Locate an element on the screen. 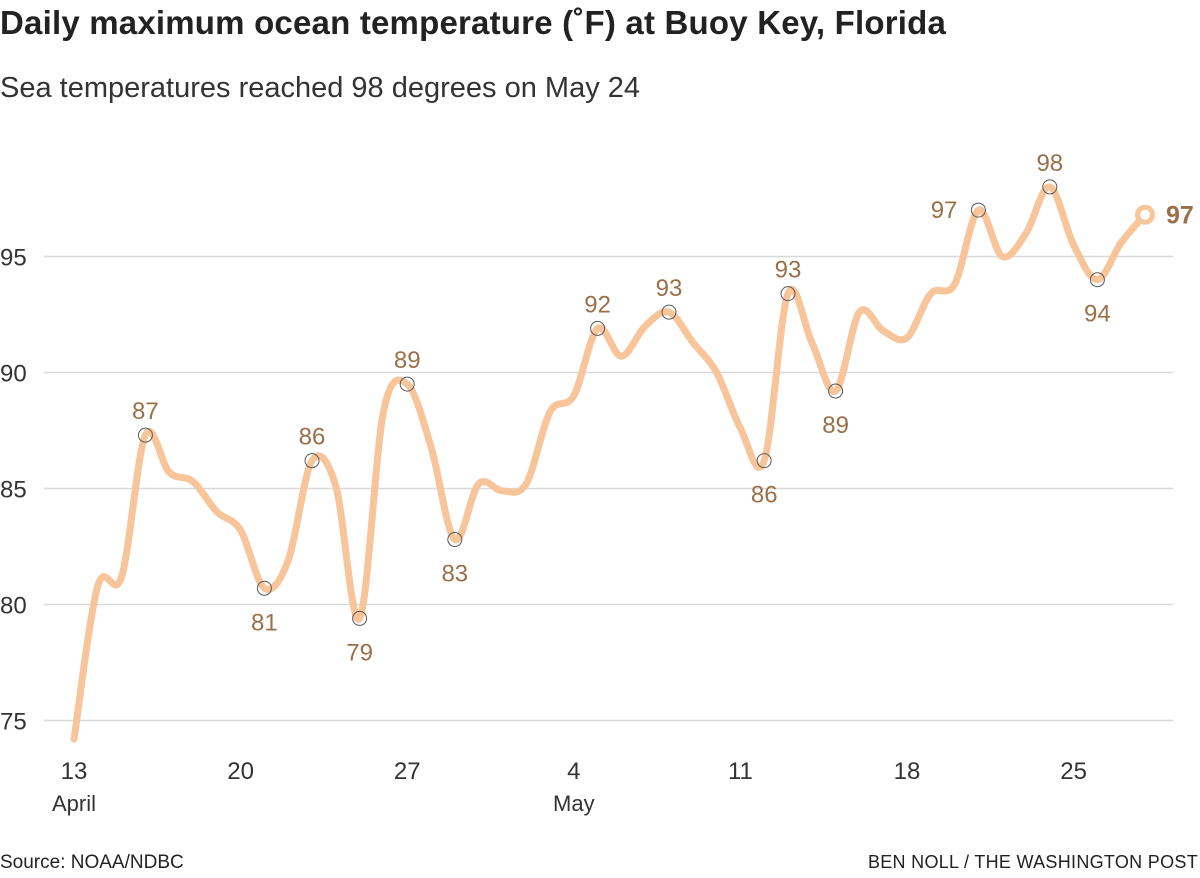 The width and height of the screenshot is (1200, 878). data-label: 83 is located at coordinates (454, 574).